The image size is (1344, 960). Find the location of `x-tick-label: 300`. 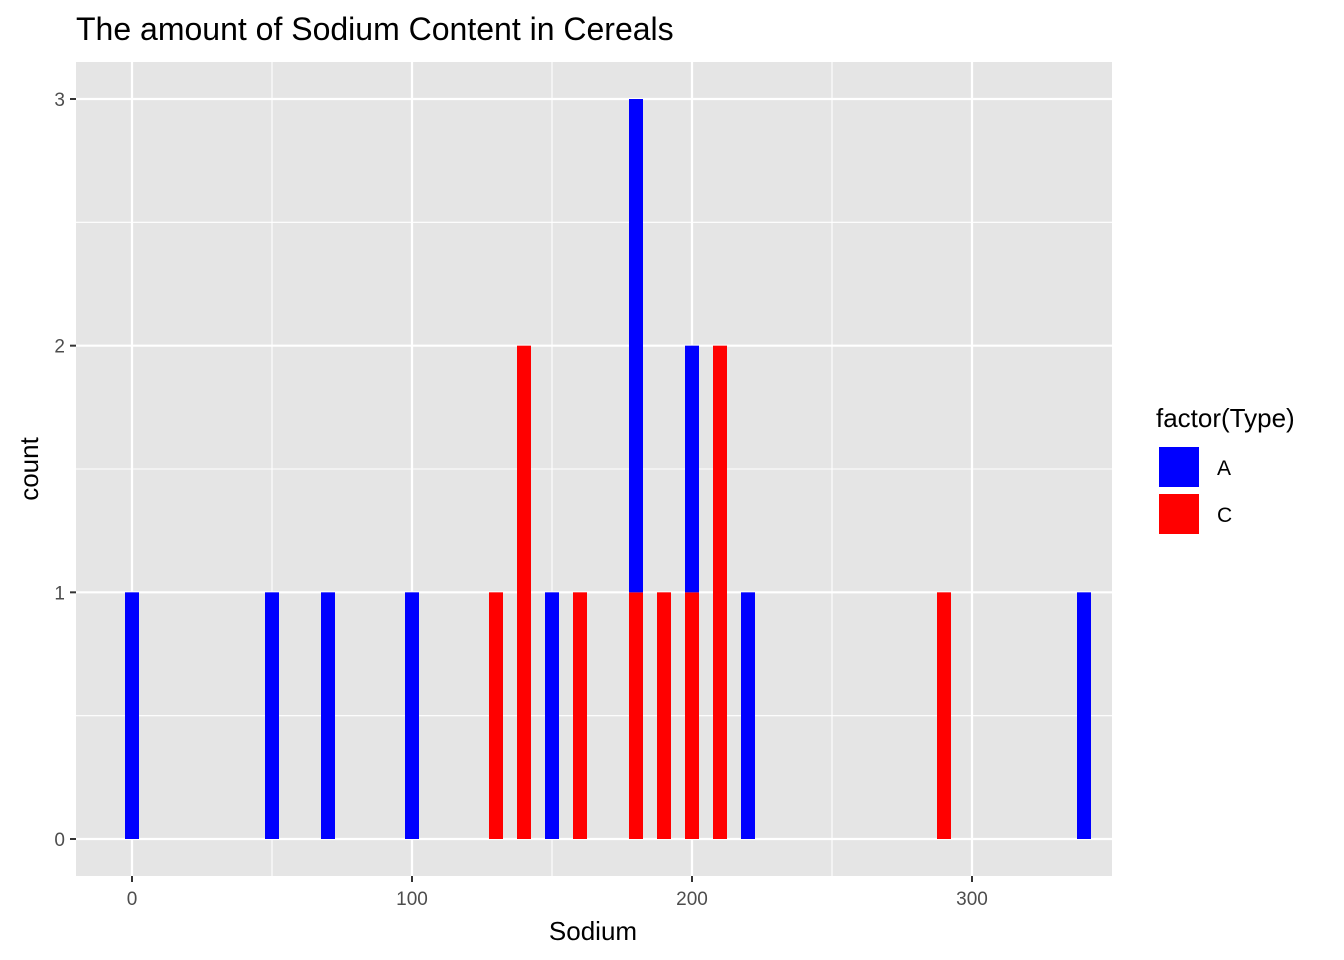

x-tick-label: 300 is located at coordinates (972, 899).